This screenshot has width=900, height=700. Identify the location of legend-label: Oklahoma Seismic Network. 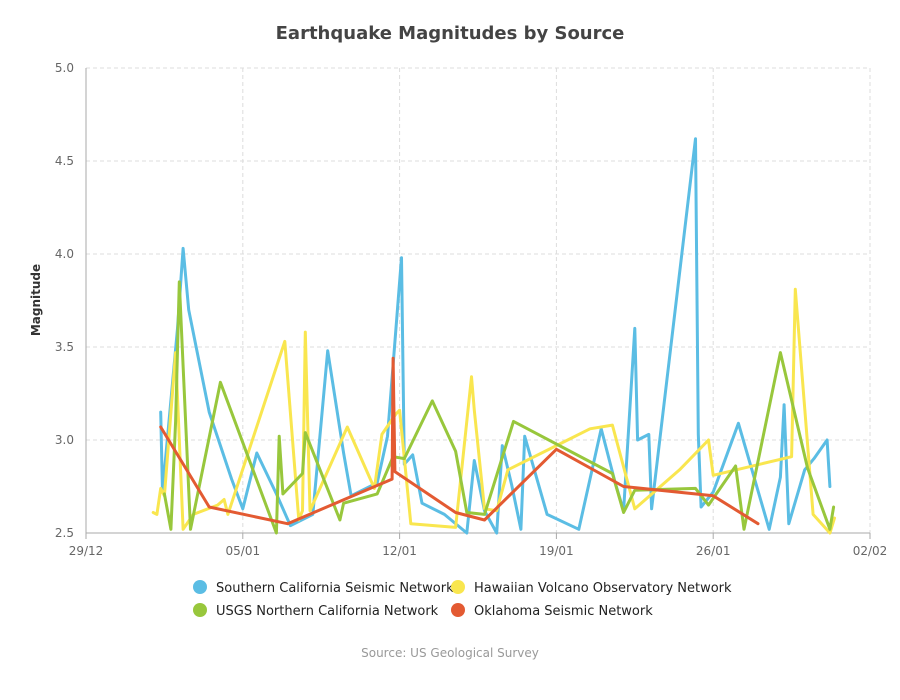
(563, 611).